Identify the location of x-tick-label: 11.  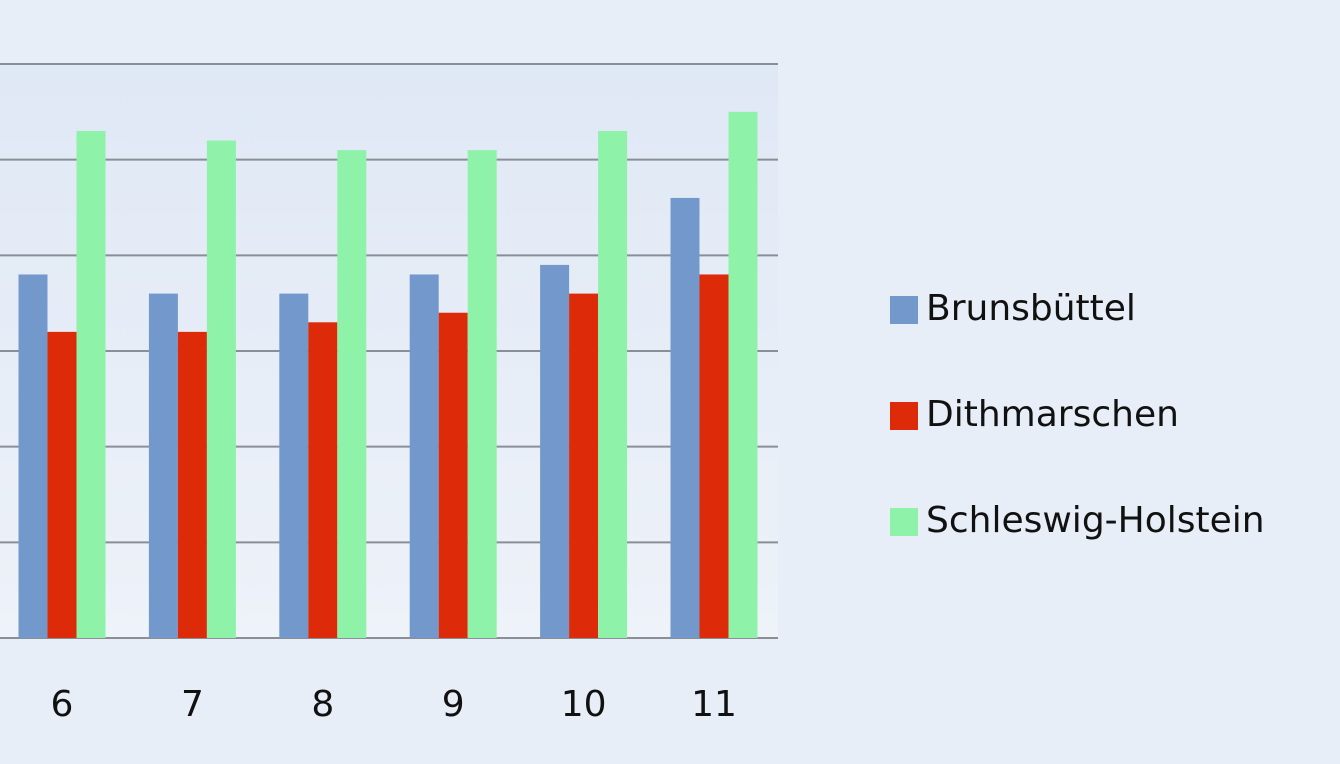
(714, 704).